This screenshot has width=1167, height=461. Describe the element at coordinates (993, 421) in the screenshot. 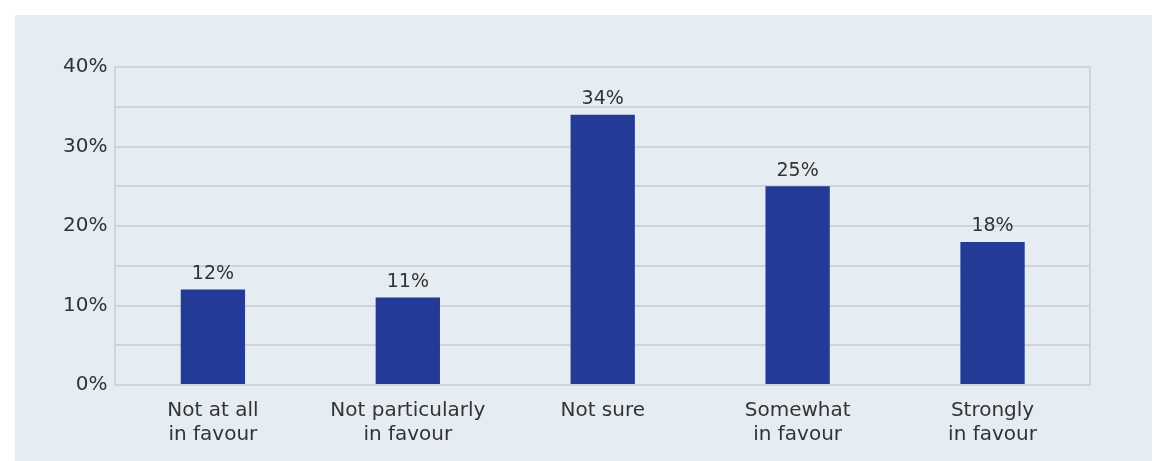

I see `x-tick-label: Strongly in favour` at that location.